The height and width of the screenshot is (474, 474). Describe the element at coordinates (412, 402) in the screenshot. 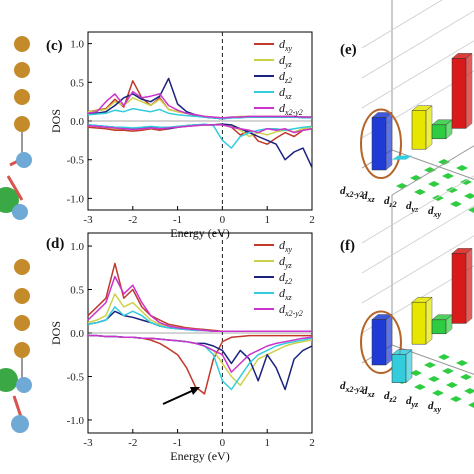

I see `category-label-d_yz: dyz` at that location.